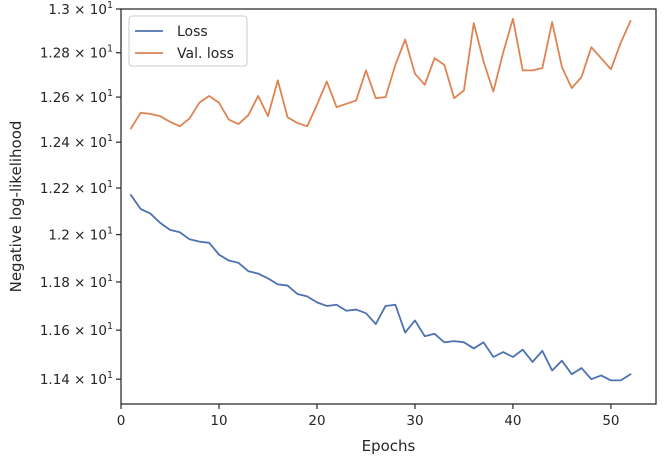 The image size is (667, 463). Describe the element at coordinates (368, 416) in the screenshot. I see `x-axis: 0 10 20 30 40 50` at that location.